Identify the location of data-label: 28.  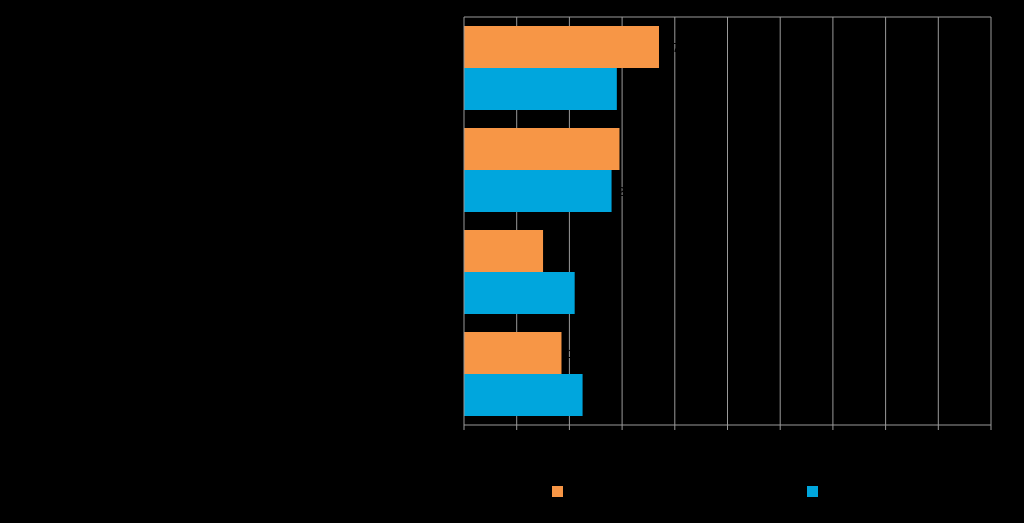
(625, 191).